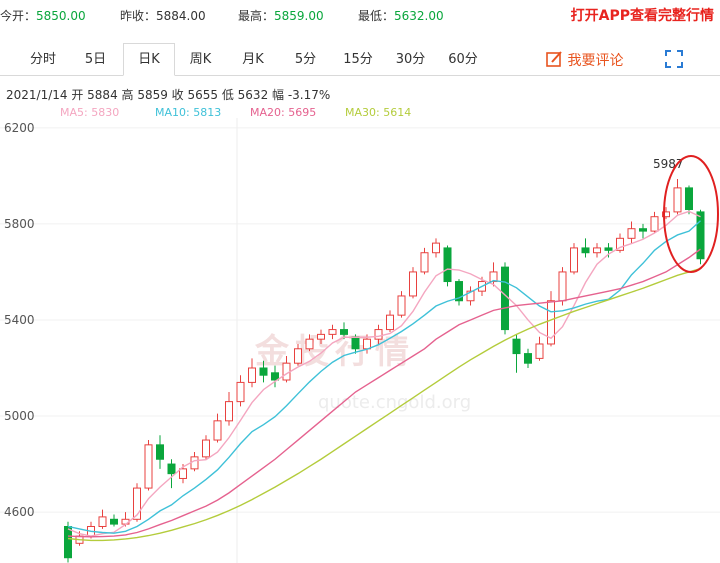 This screenshot has height=563, width=720. What do you see at coordinates (376, 16) in the screenshot?
I see `quote-label: 最低：` at bounding box center [376, 16].